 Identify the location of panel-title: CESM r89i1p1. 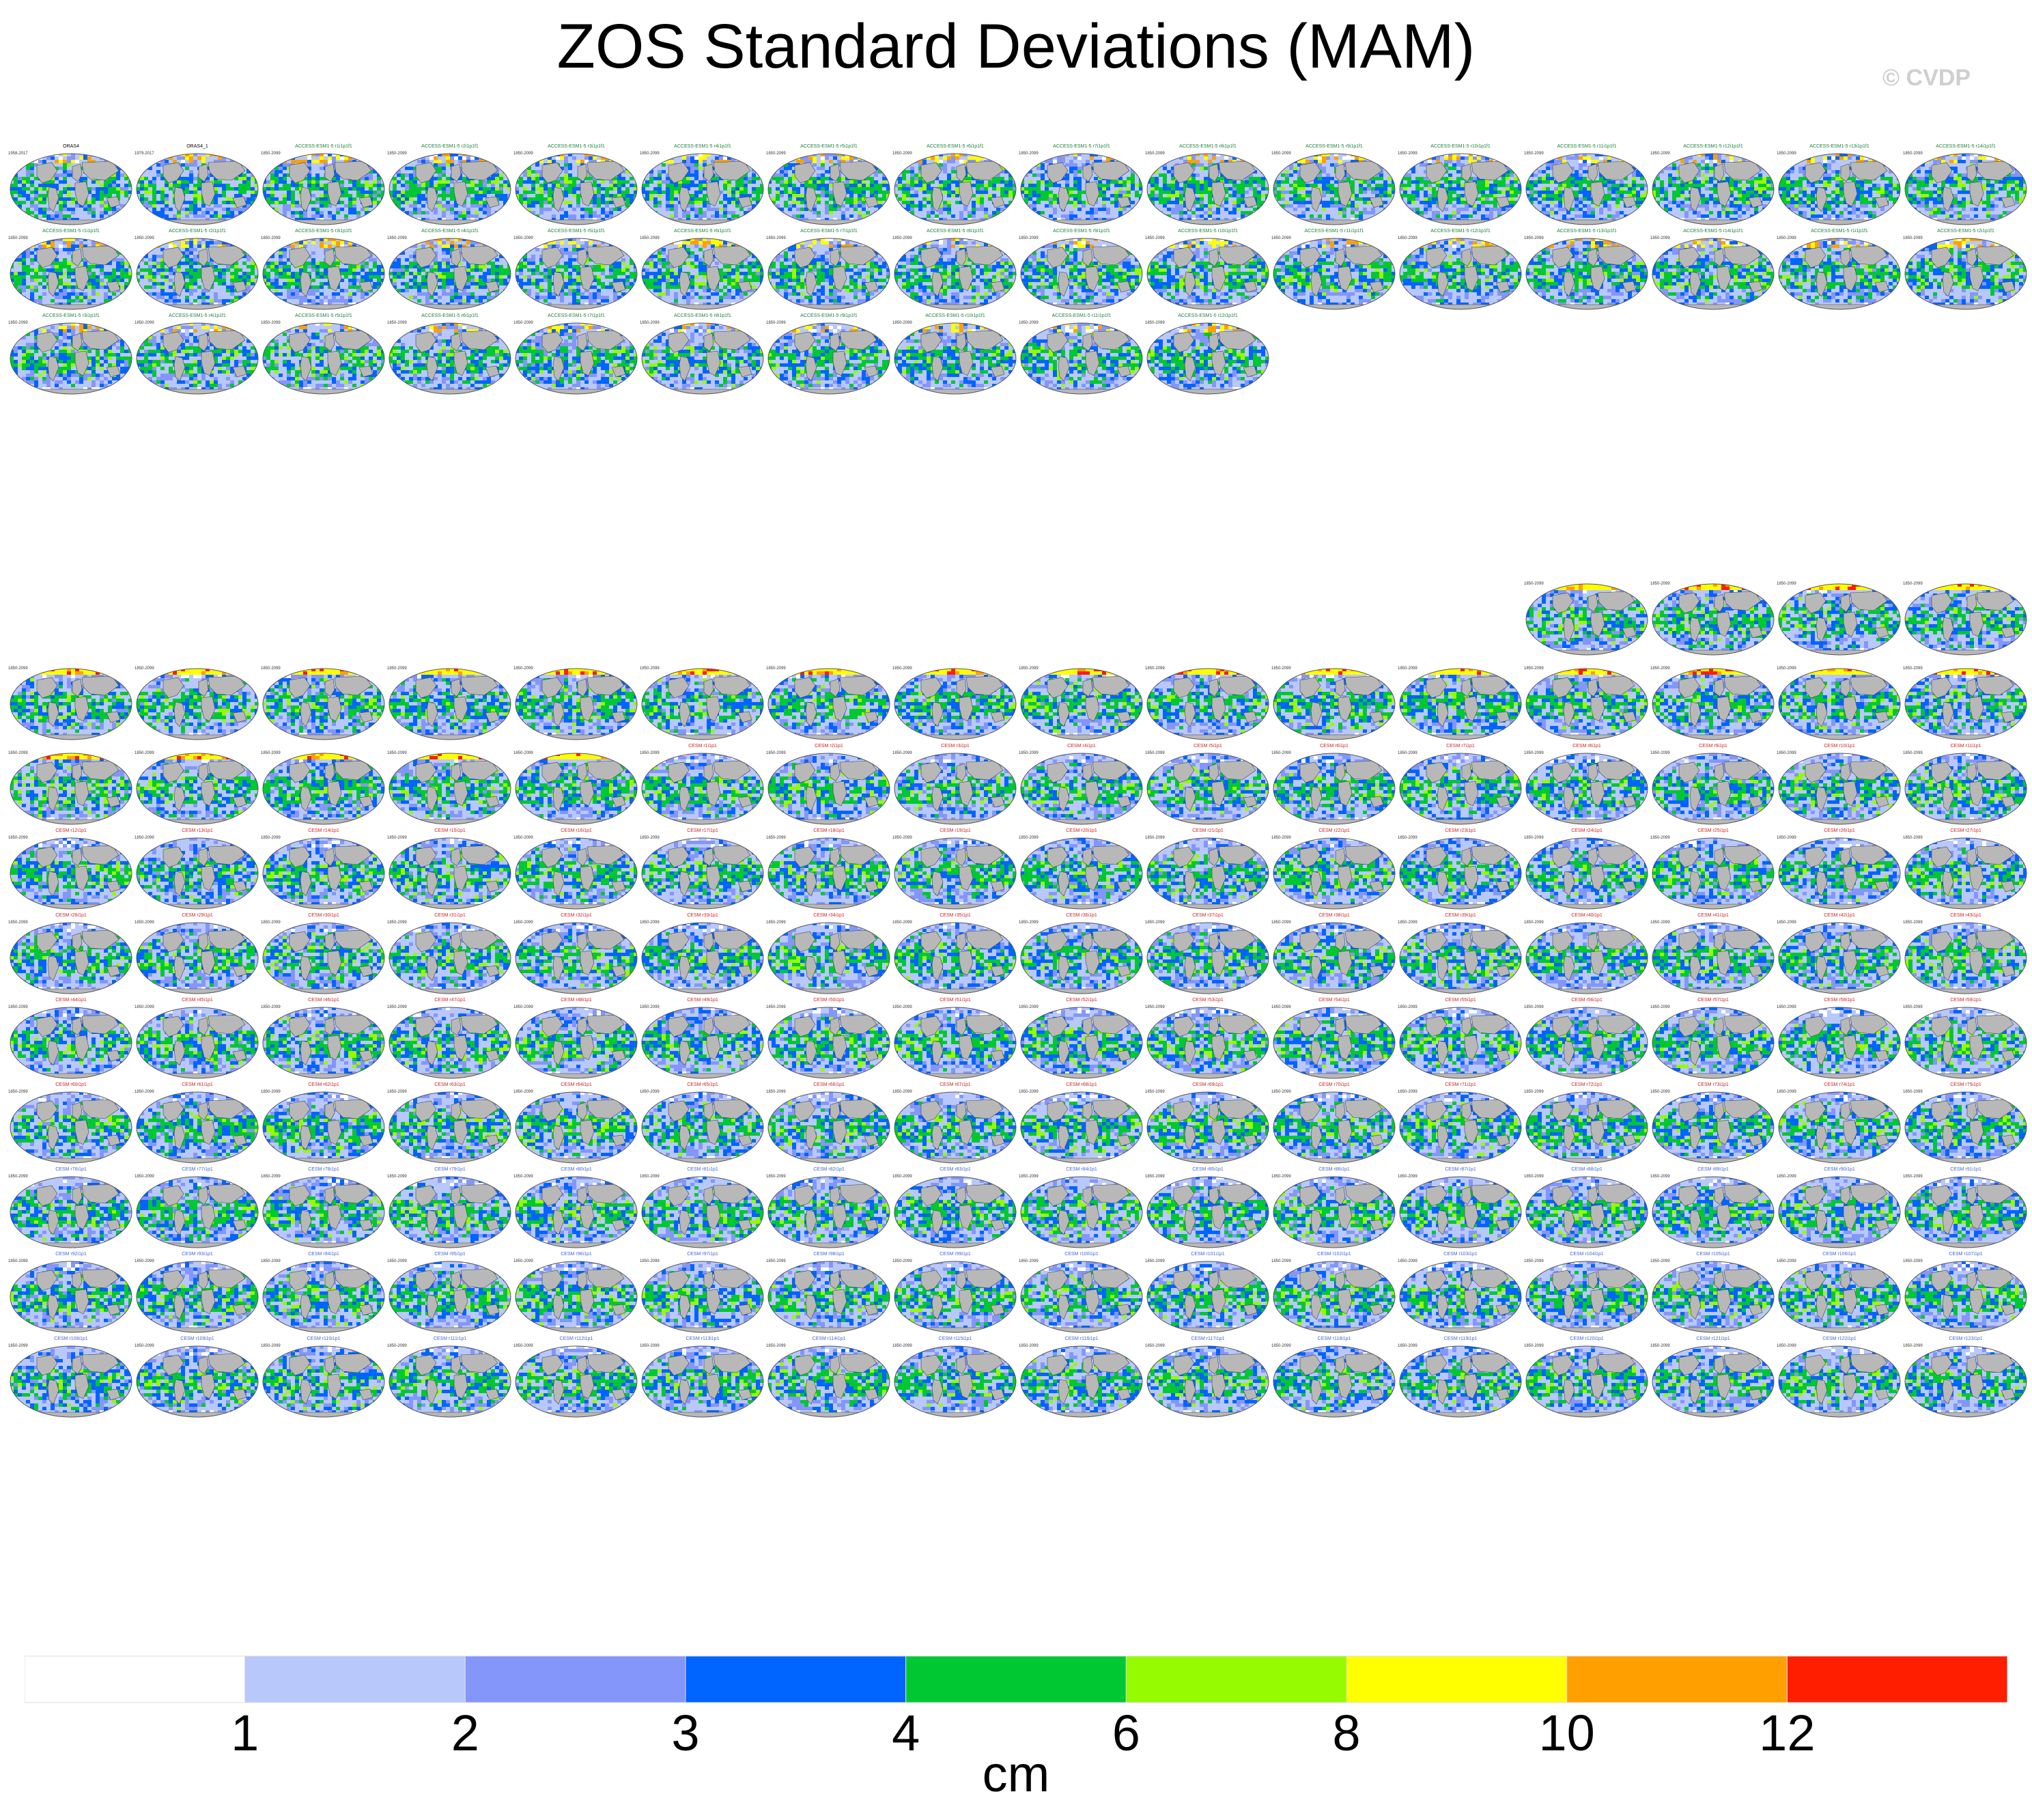
(1713, 1169).